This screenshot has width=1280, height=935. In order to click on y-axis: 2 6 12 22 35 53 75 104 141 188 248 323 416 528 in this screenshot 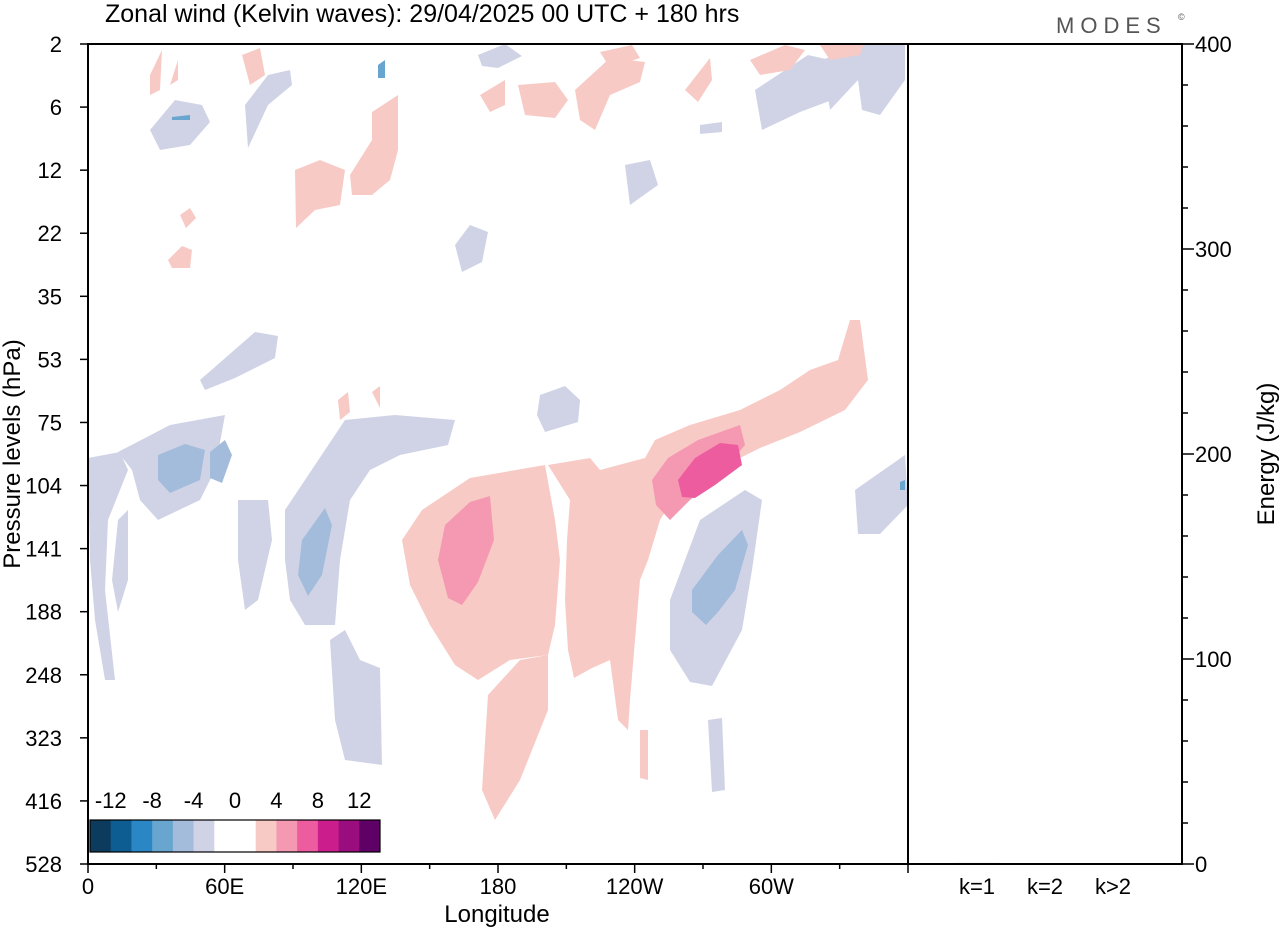, I will do `click(56, 454)`.